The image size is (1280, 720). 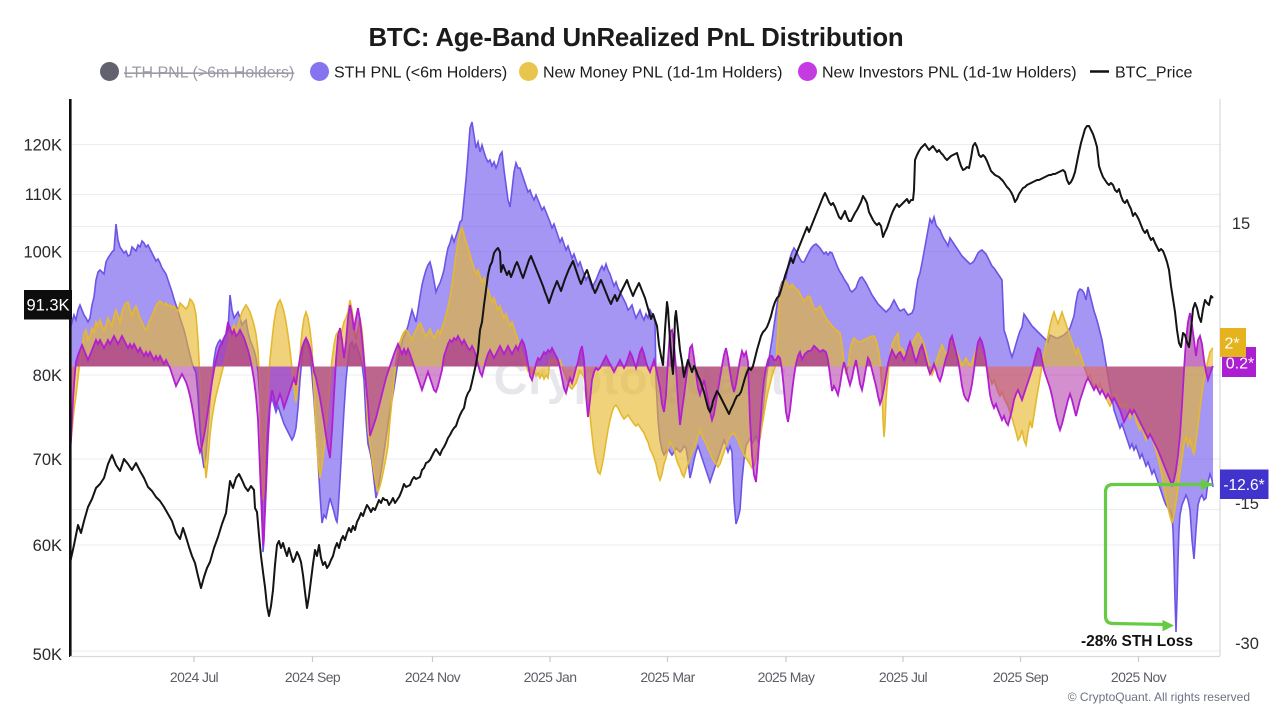 What do you see at coordinates (313, 677) in the screenshot?
I see `svg-text: 2024 Sep` at bounding box center [313, 677].